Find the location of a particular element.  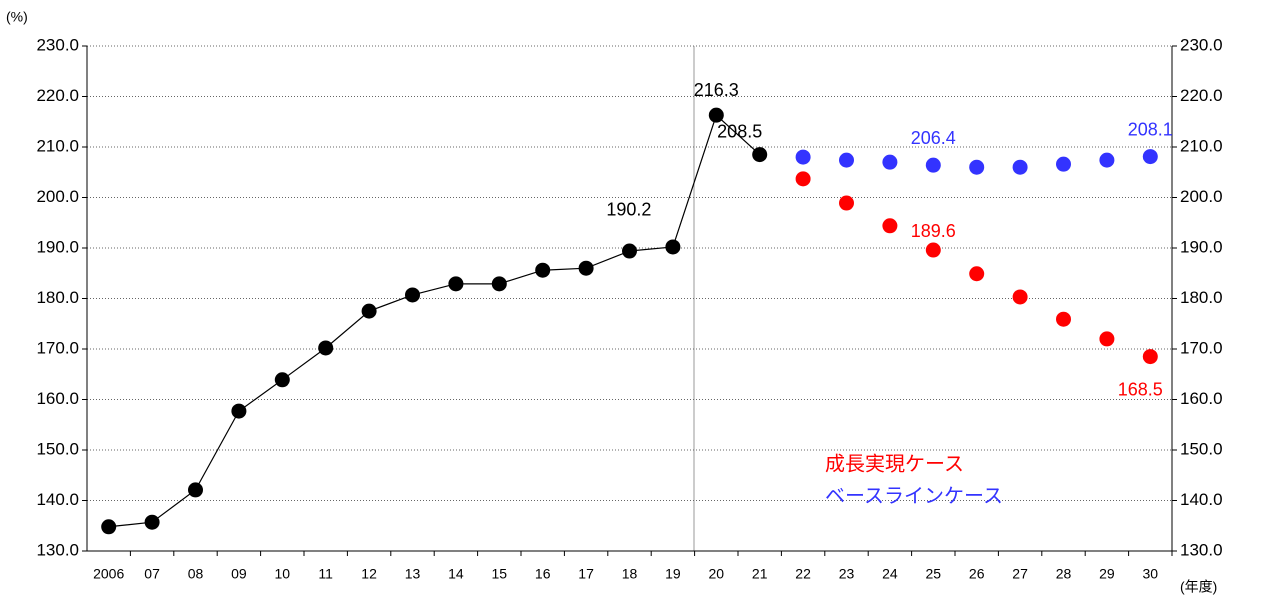

value-label: 189.6 is located at coordinates (933, 231).